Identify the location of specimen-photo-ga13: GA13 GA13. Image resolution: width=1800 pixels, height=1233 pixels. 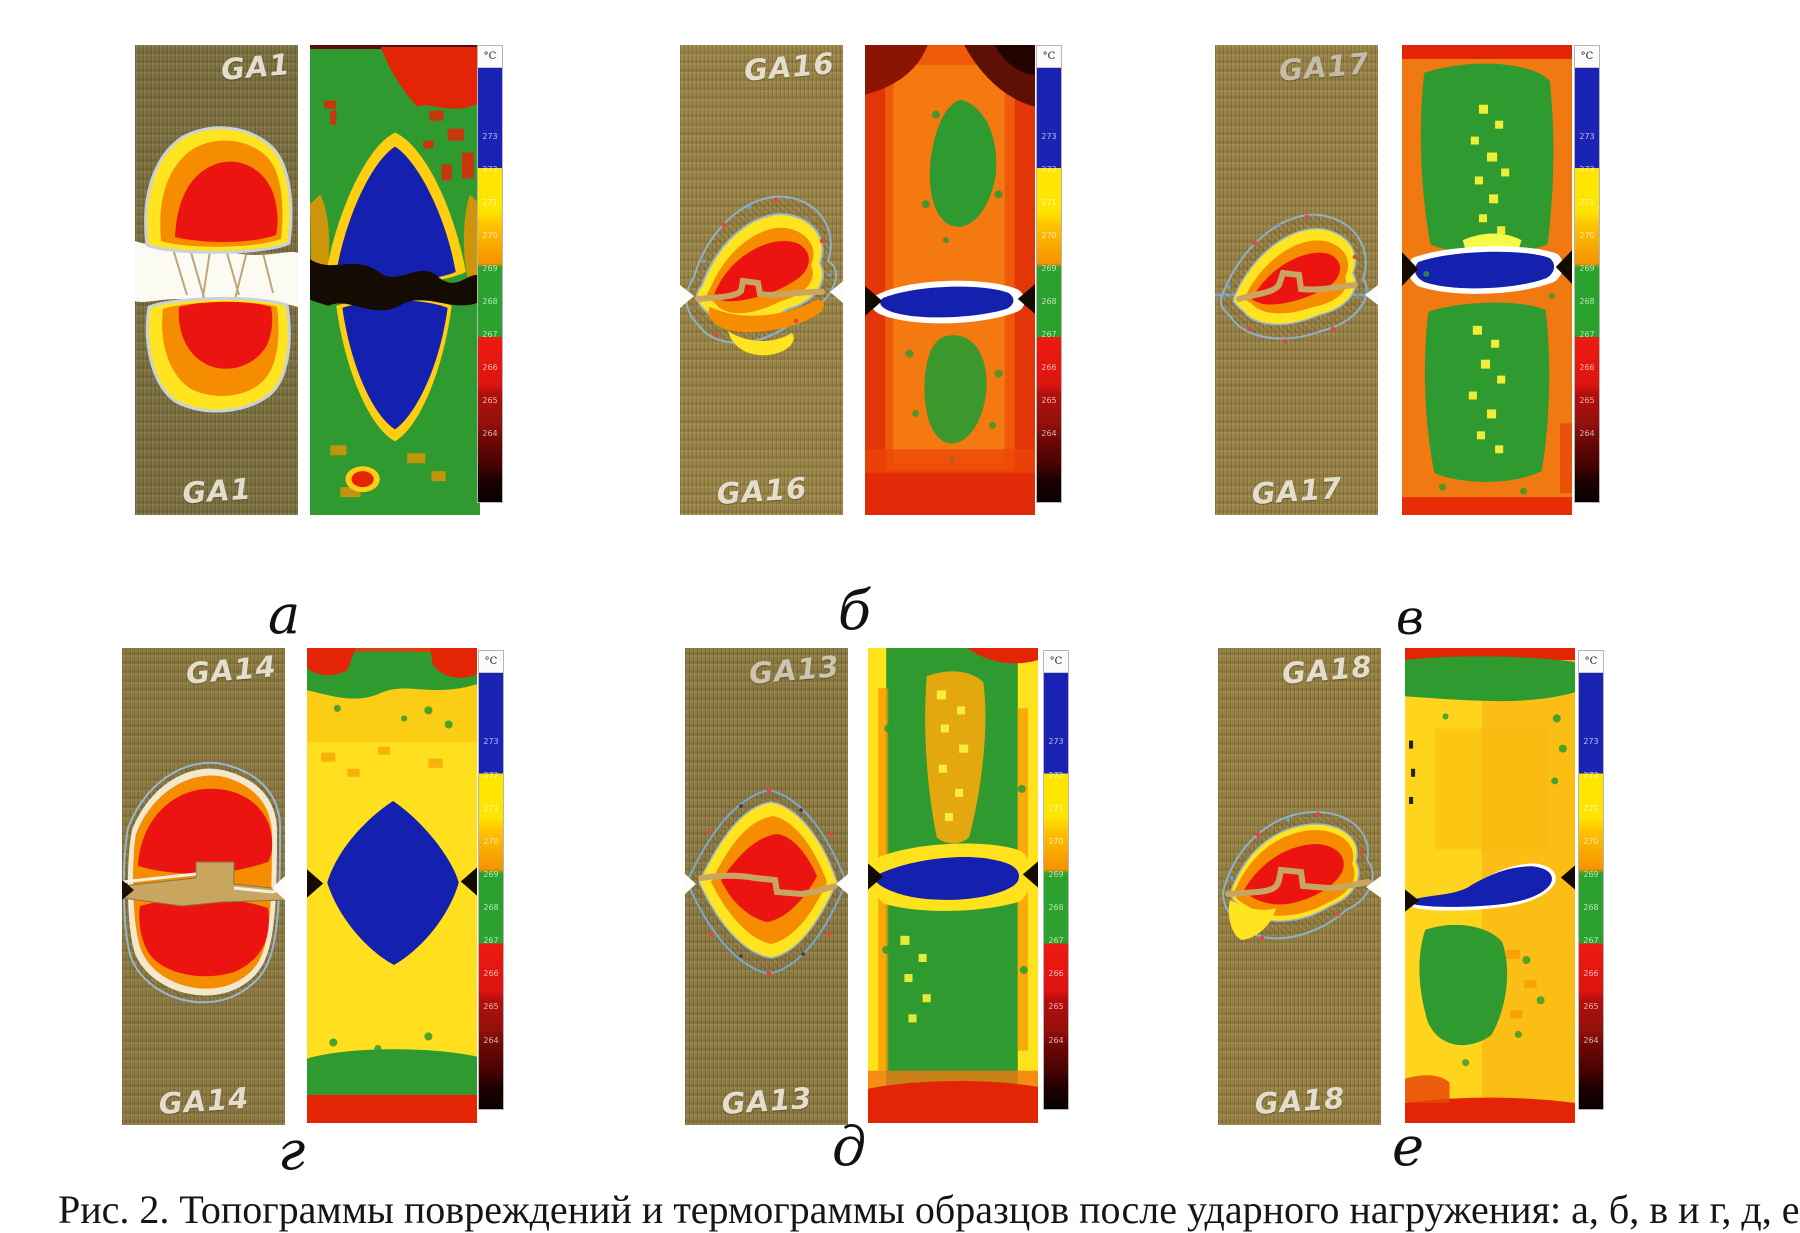
(766, 886).